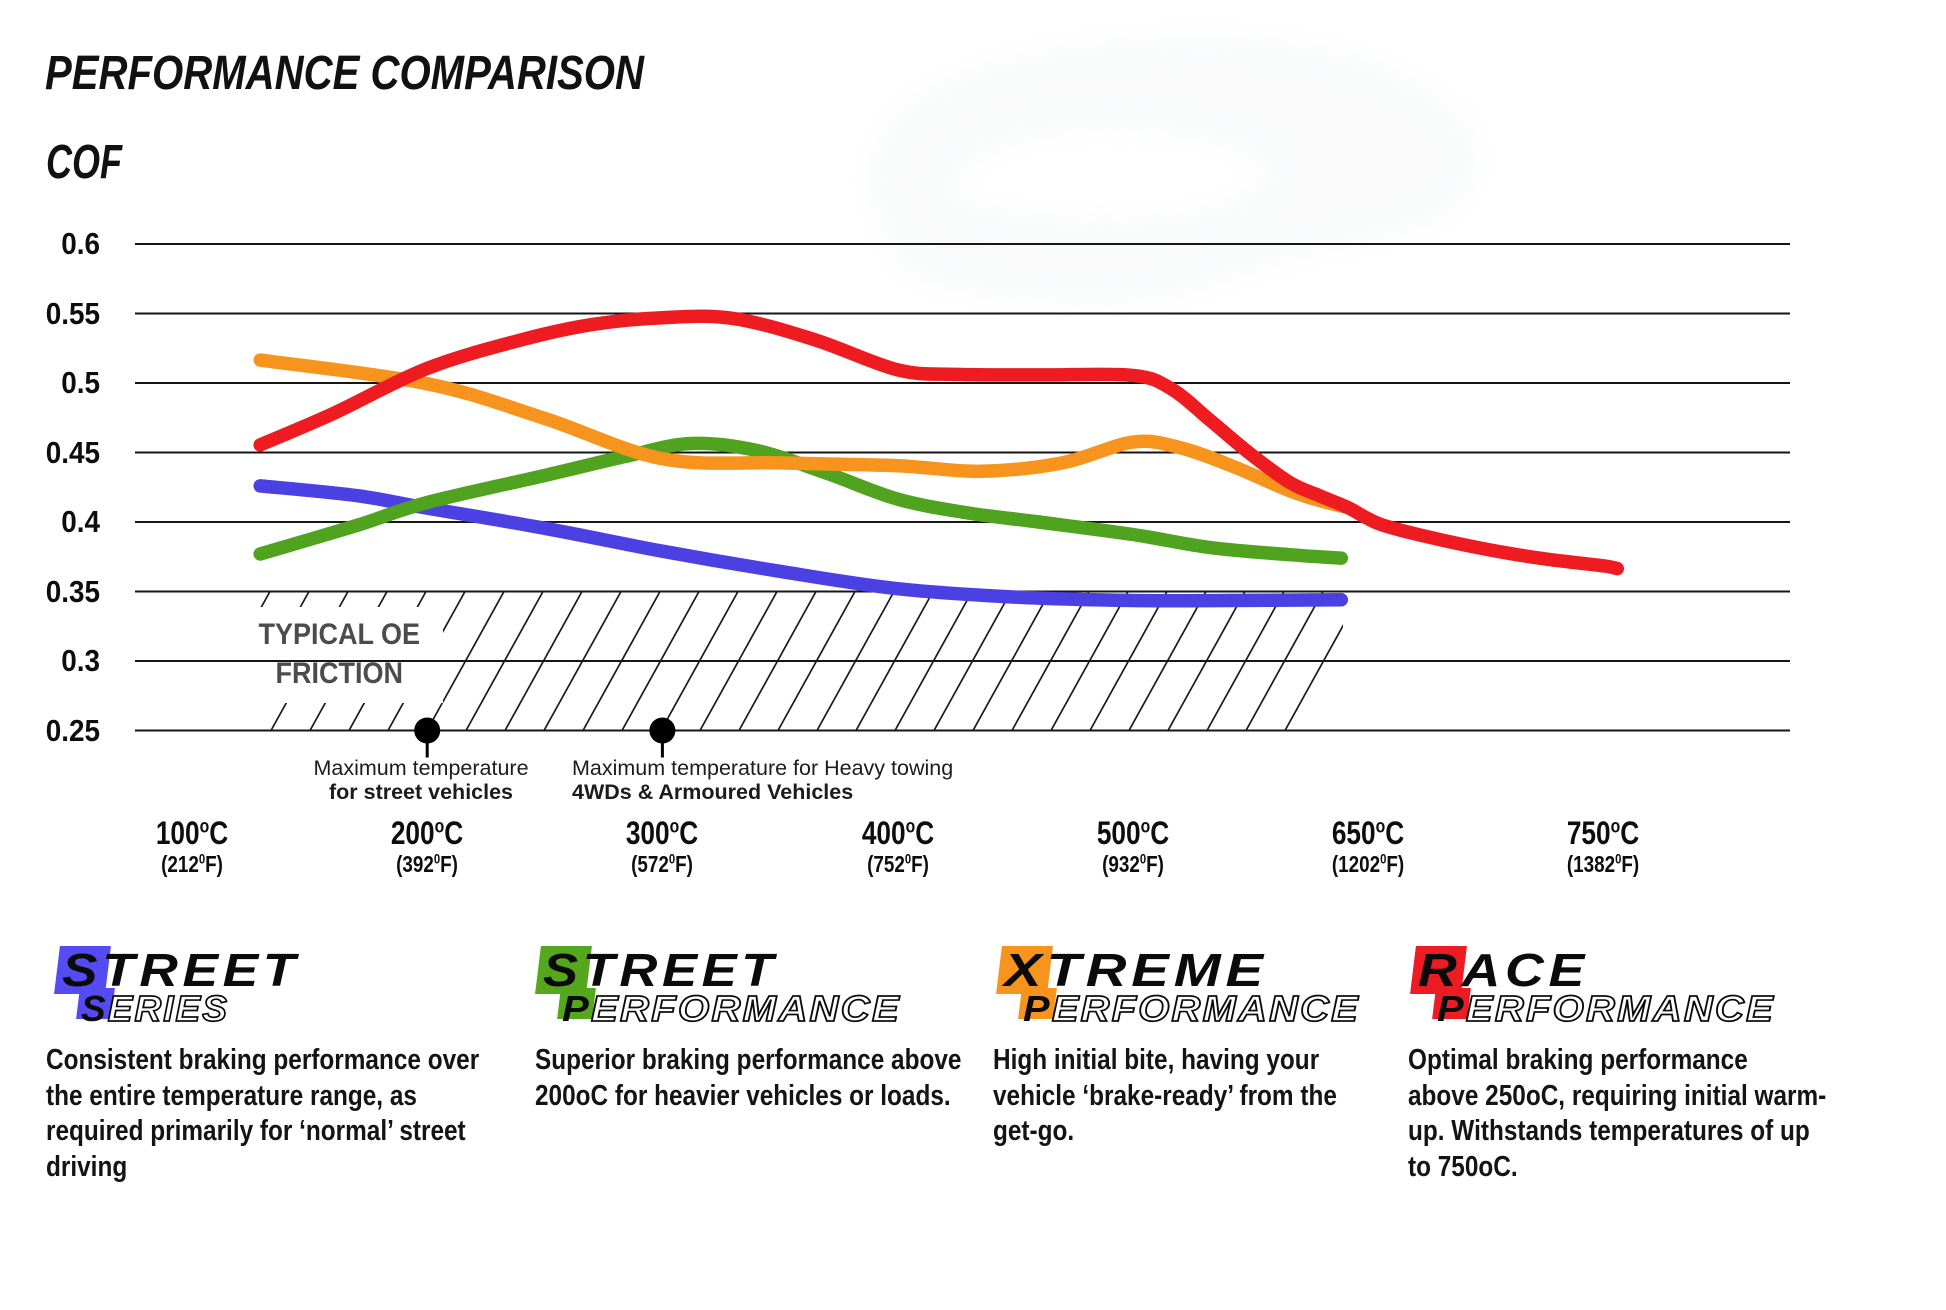 The width and height of the screenshot is (1946, 1310). I want to click on xtreme-performance-brand-bottom: PERFORMANCE, so click(1192, 1008).